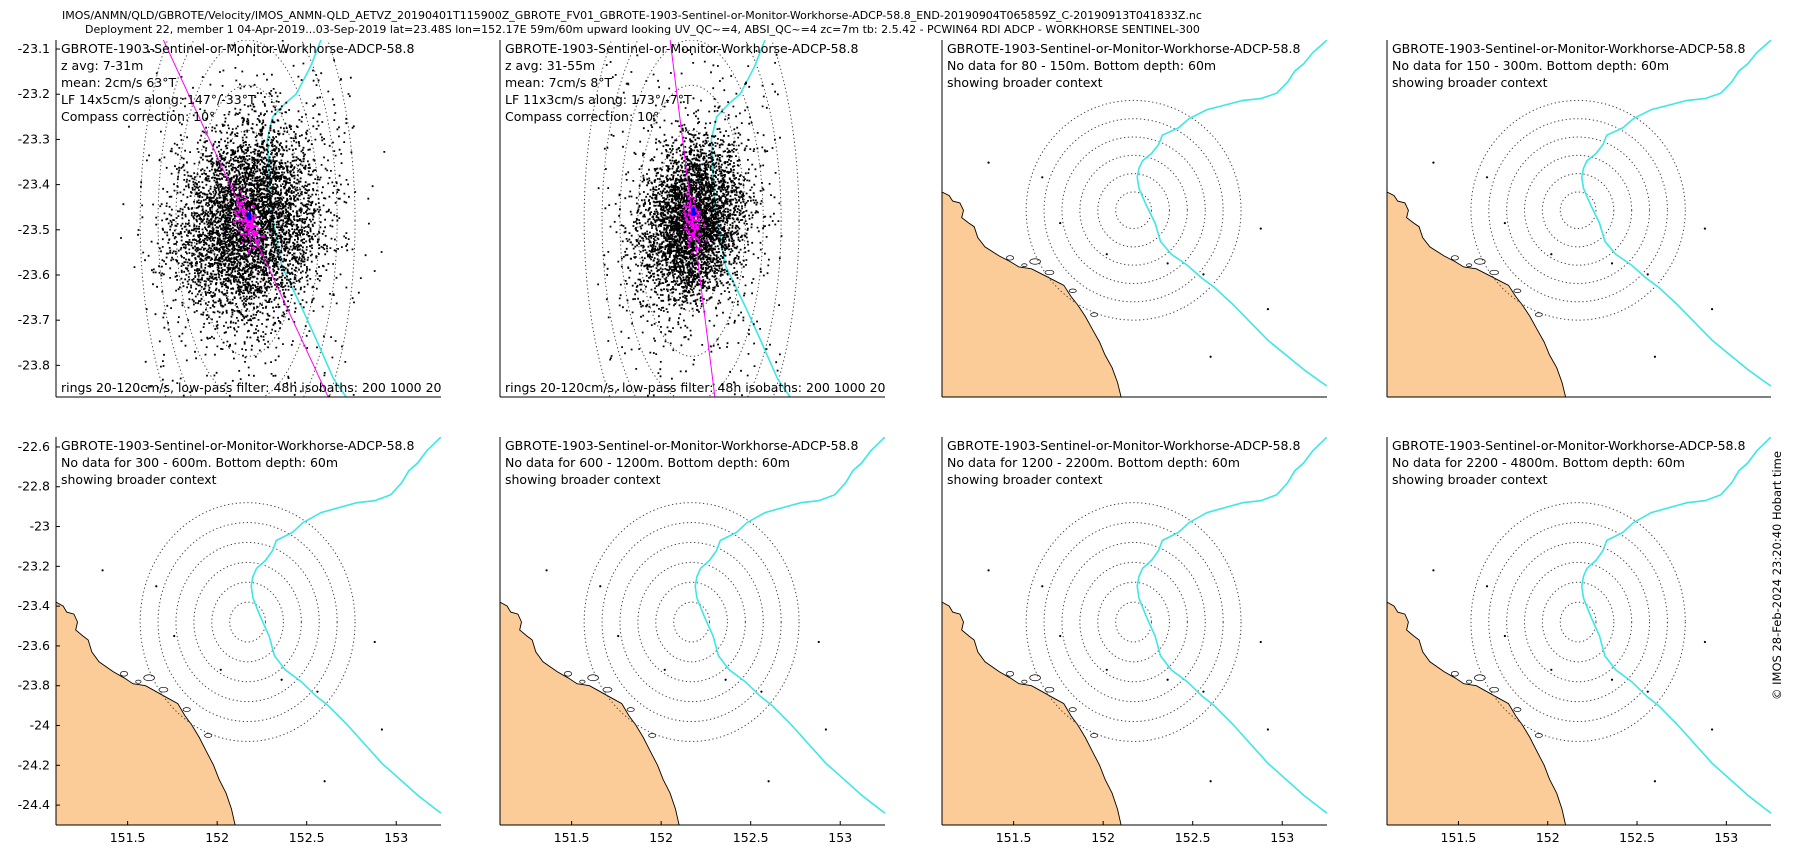 This screenshot has height=850, width=1800. I want to click on y-tick-label: -23.4, so click(34, 605).